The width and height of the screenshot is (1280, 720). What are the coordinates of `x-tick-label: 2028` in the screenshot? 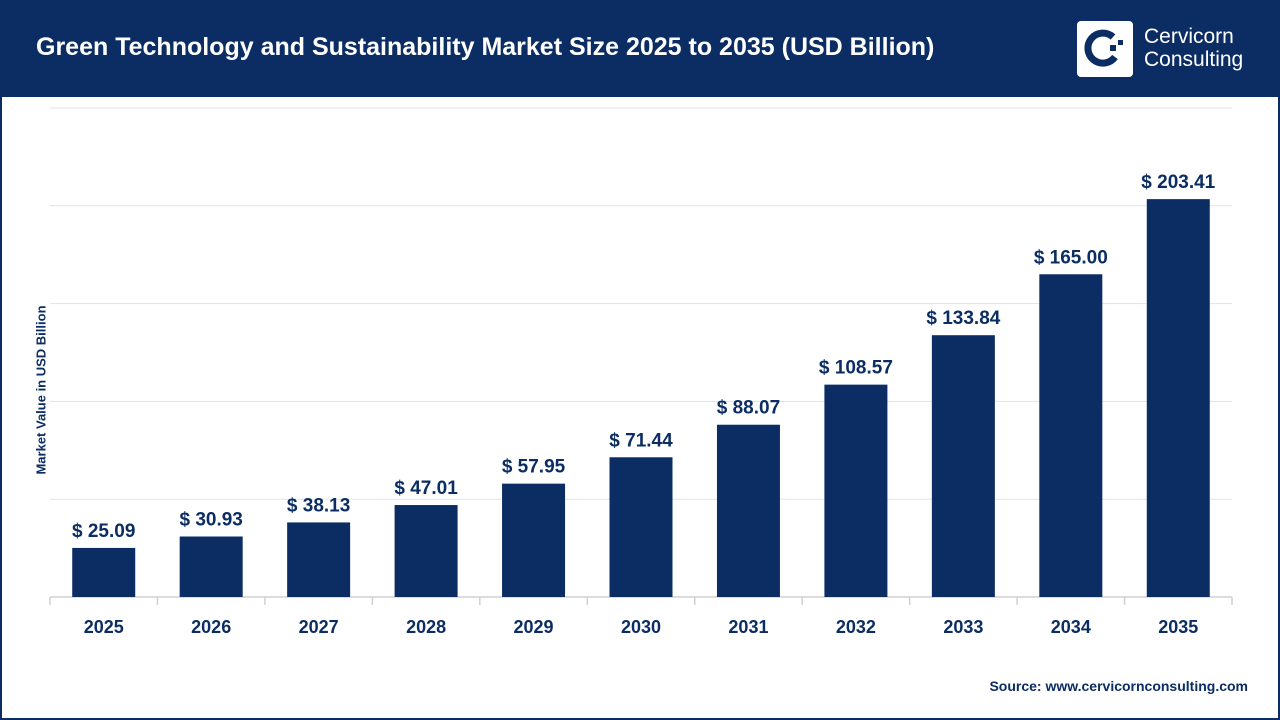 It's located at (426, 627).